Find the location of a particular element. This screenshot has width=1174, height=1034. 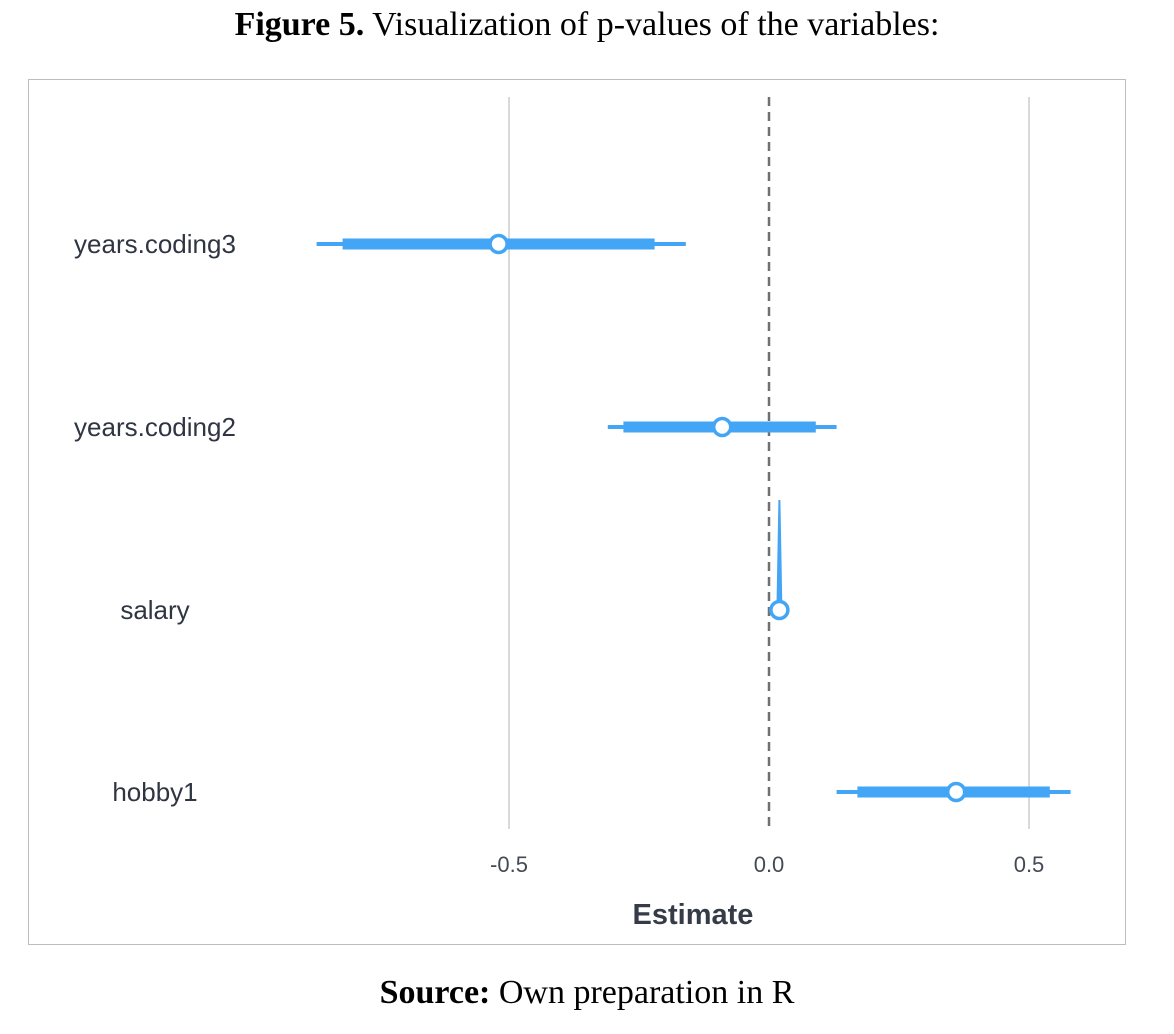

y-category-label: hobby1 is located at coordinates (154, 792).